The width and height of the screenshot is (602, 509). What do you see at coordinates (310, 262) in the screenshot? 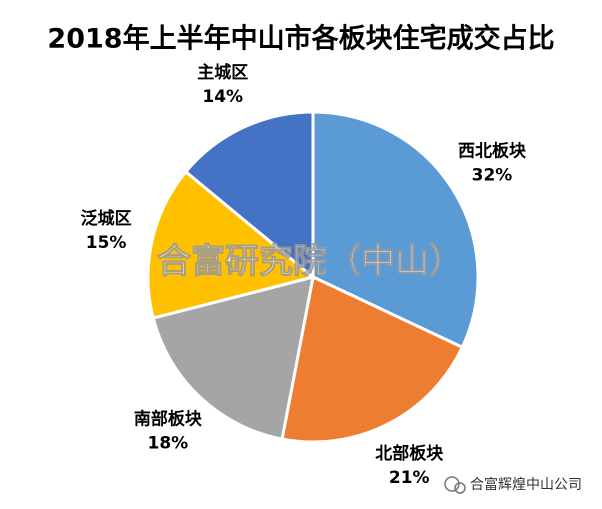
I see `watermark: 合富研究院（中山）` at bounding box center [310, 262].